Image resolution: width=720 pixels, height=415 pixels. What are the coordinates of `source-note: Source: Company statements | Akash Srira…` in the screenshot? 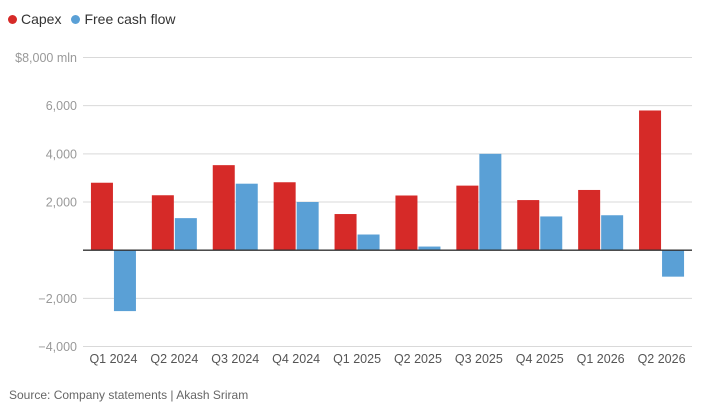 It's located at (129, 395).